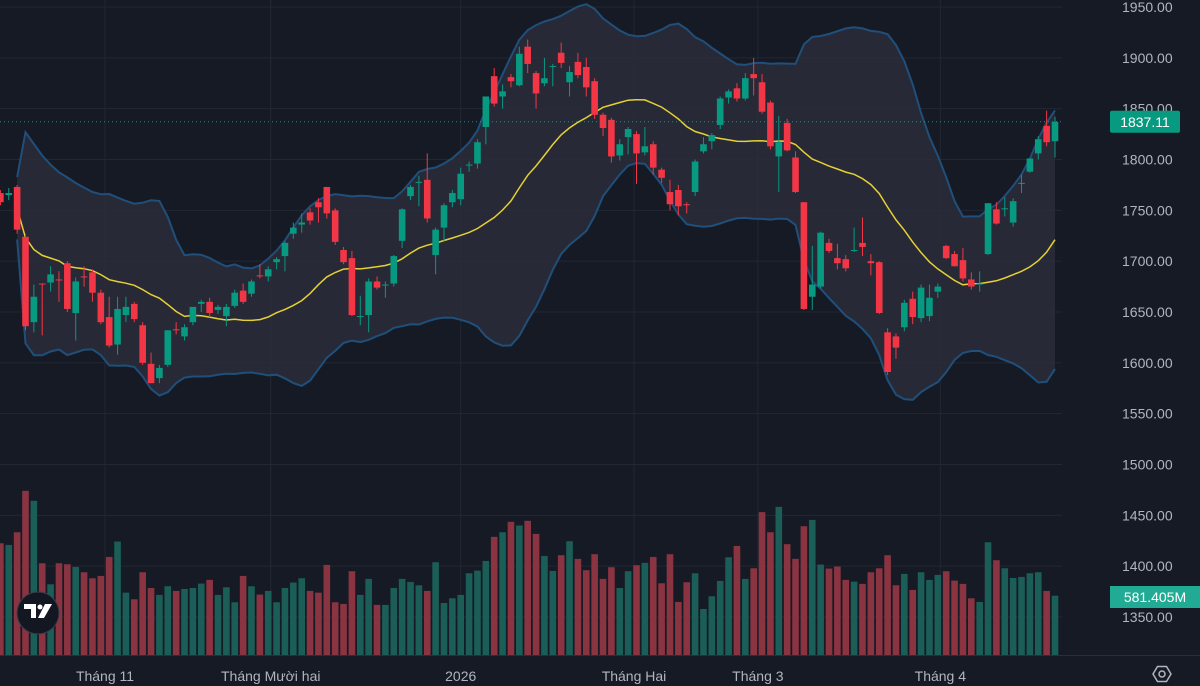 This screenshot has width=1200, height=686. I want to click on time-tick-label: Tháng 11, so click(105, 676).